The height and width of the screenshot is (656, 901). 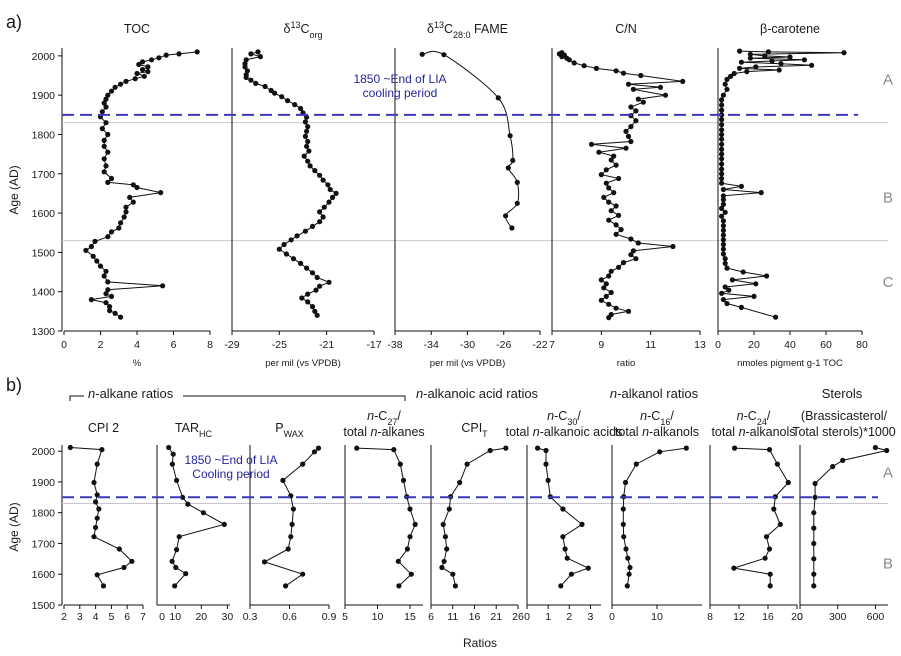 I want to click on x-tick-label: 6, so click(x=127, y=617).